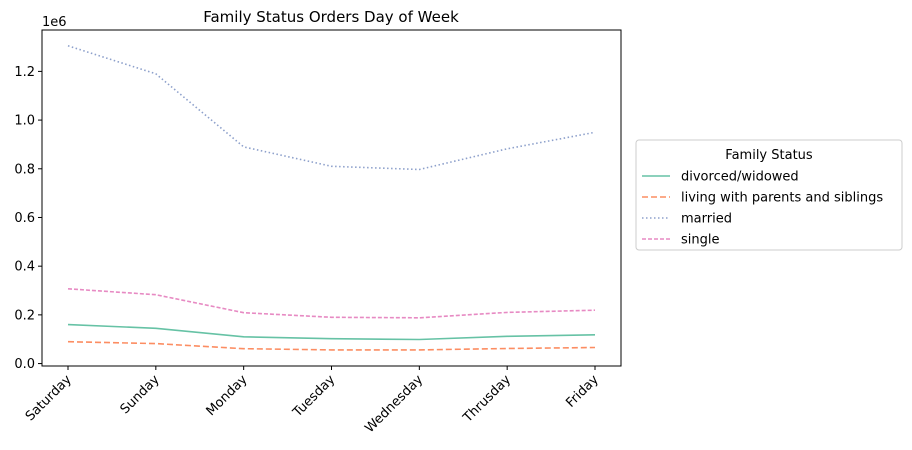 The height and width of the screenshot is (450, 912). Describe the element at coordinates (394, 404) in the screenshot. I see `x-tick-label: Wednesday` at that location.